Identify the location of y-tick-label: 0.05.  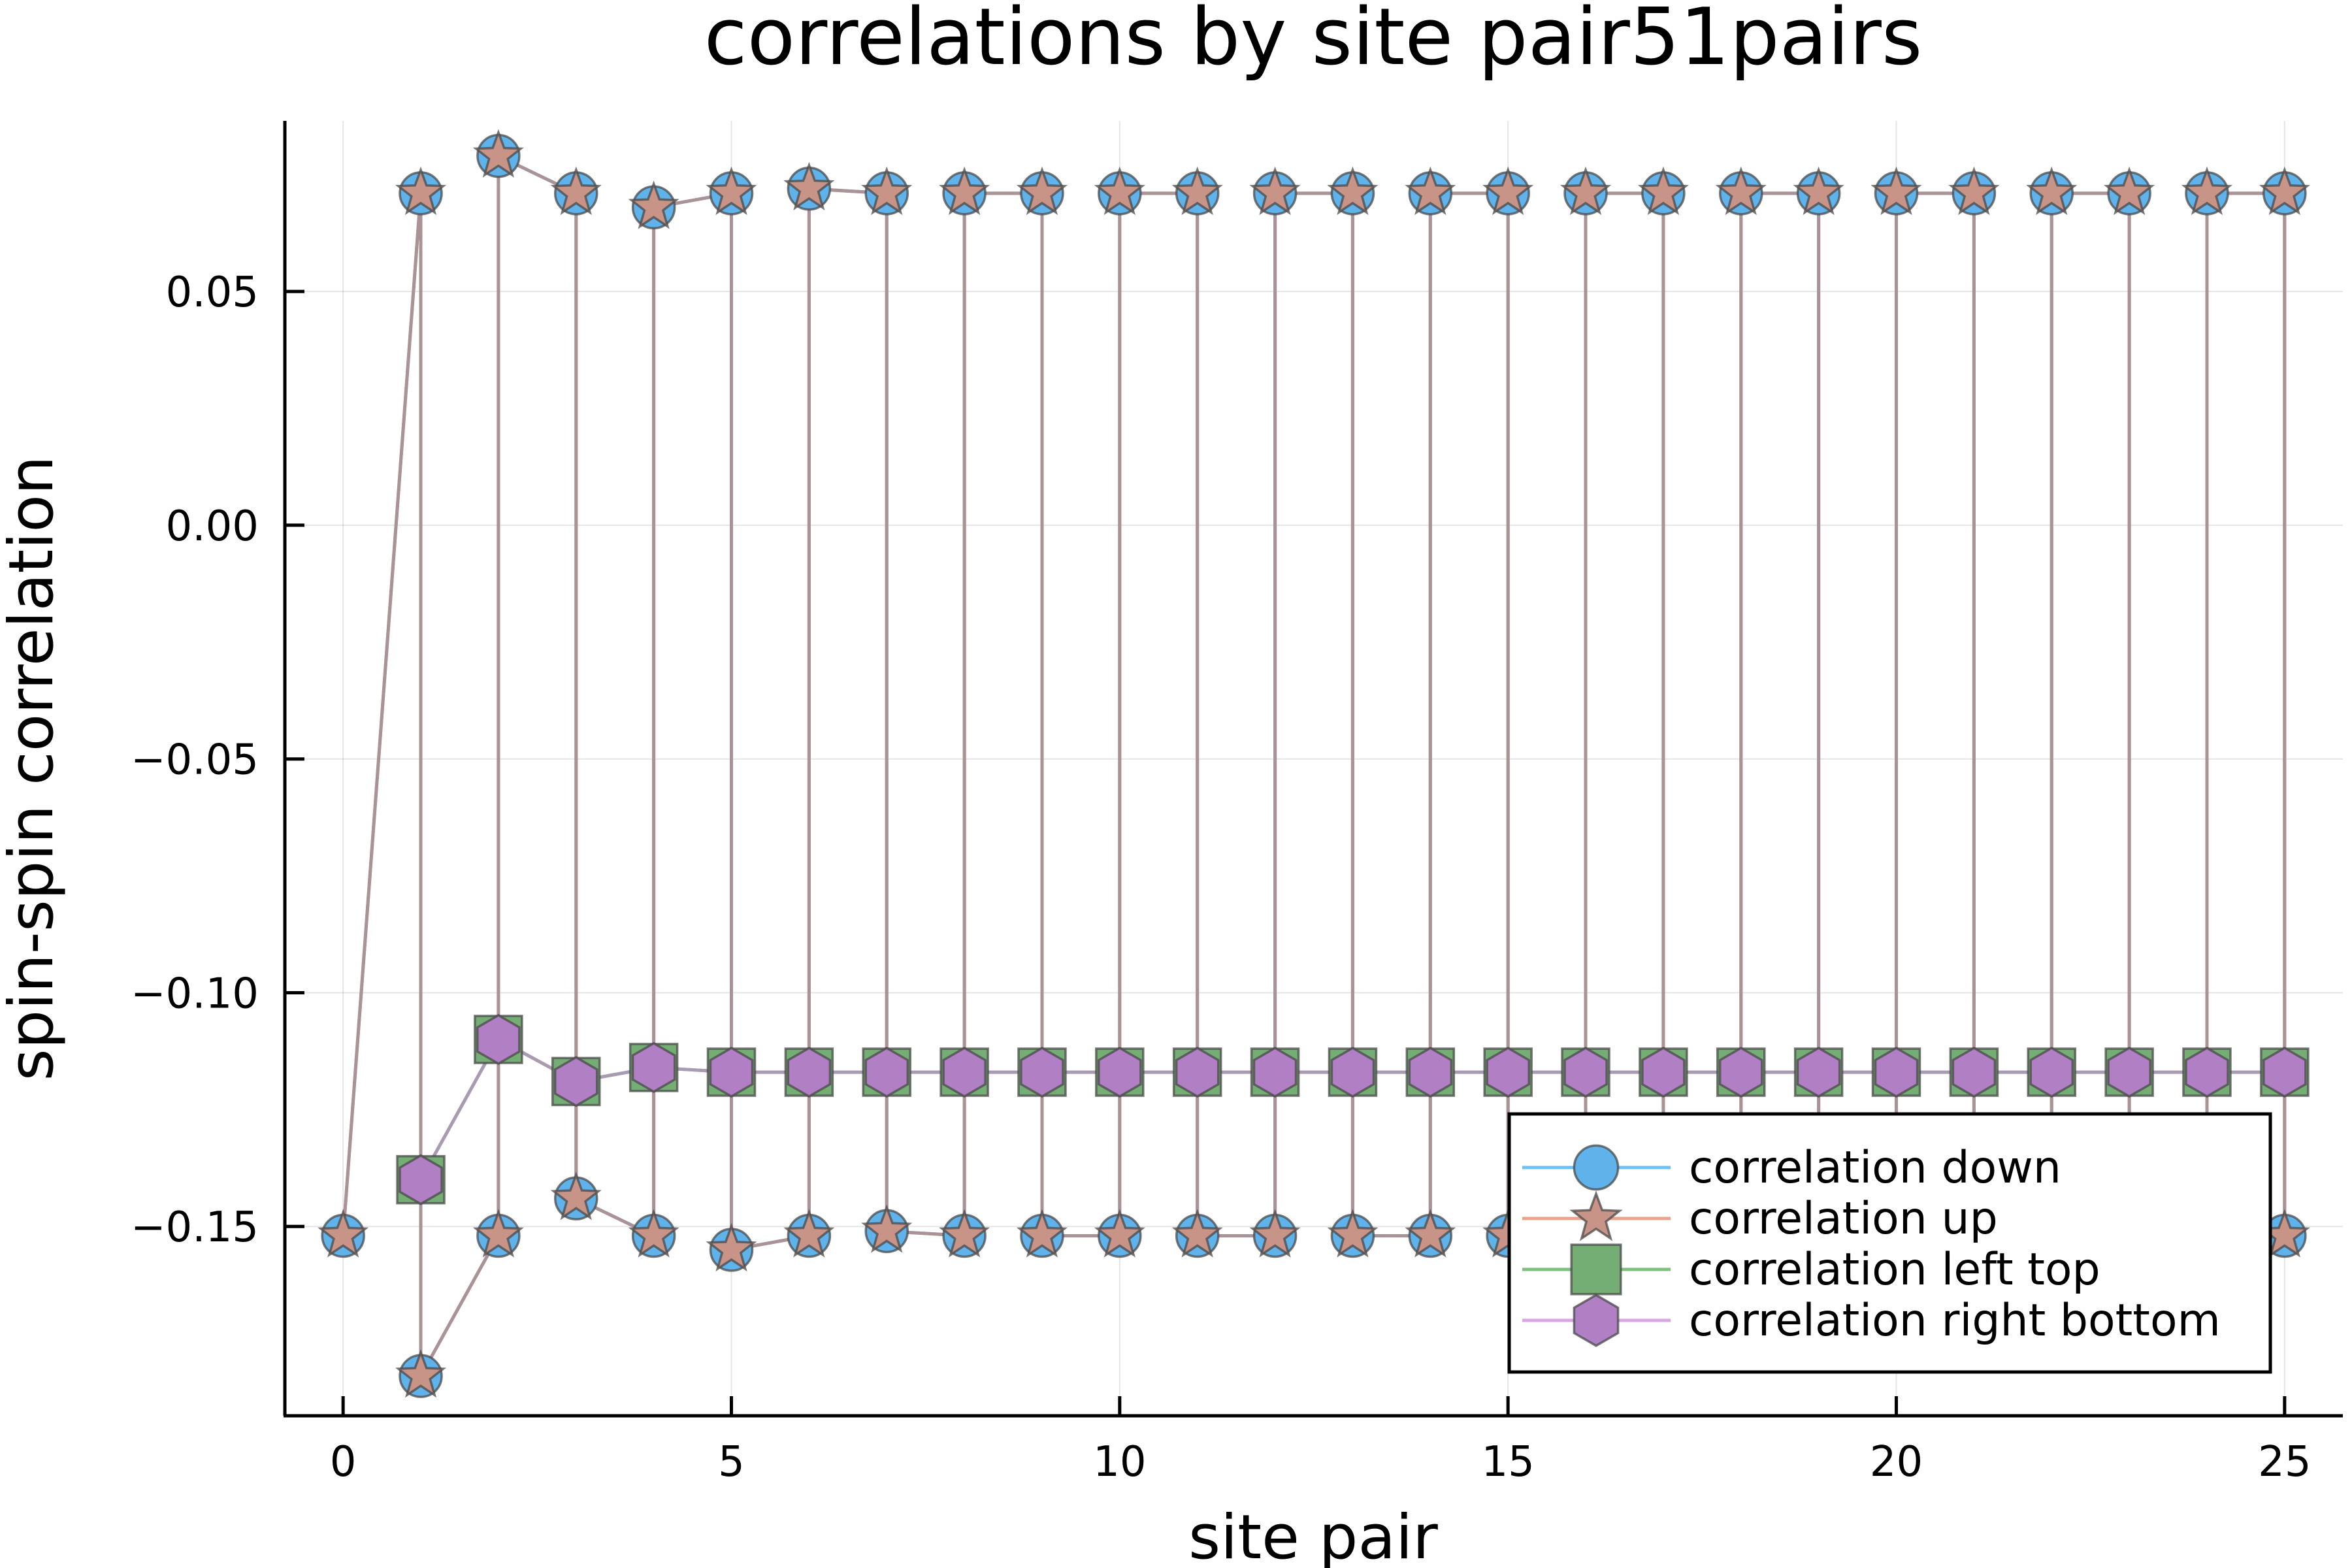
(212, 293).